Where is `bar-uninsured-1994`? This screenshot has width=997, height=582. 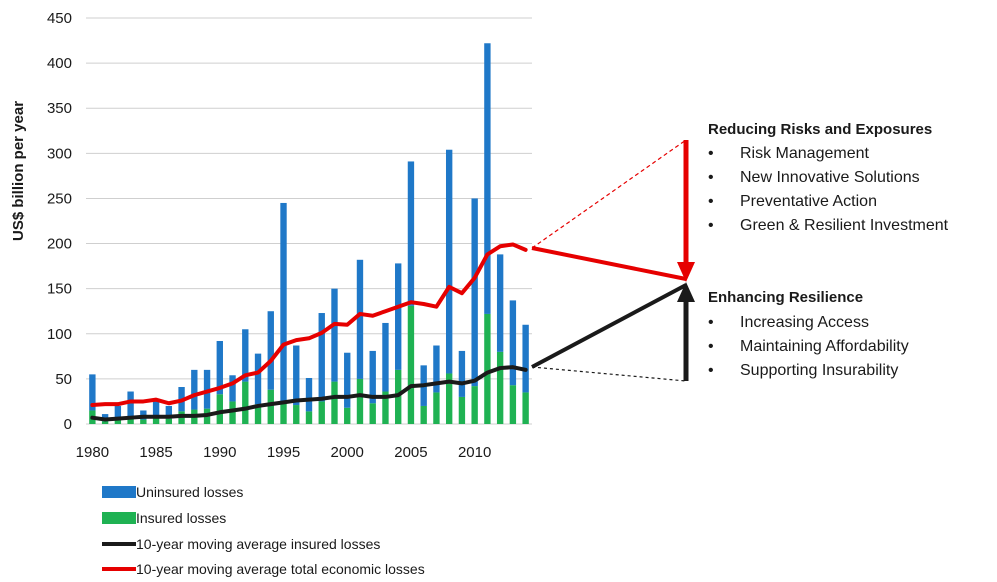 bar-uninsured-1994 is located at coordinates (270, 350).